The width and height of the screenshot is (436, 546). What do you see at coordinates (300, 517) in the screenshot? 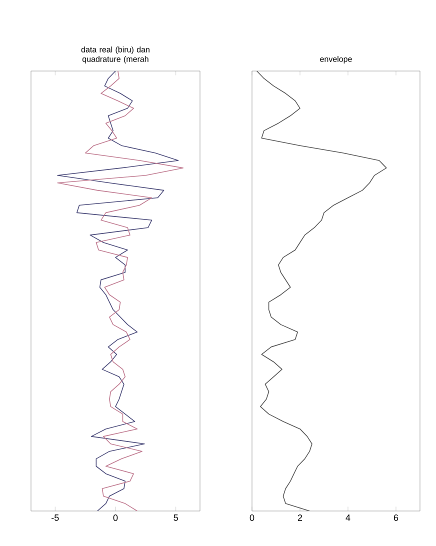
I see `x-tick-label: 2` at bounding box center [300, 517].